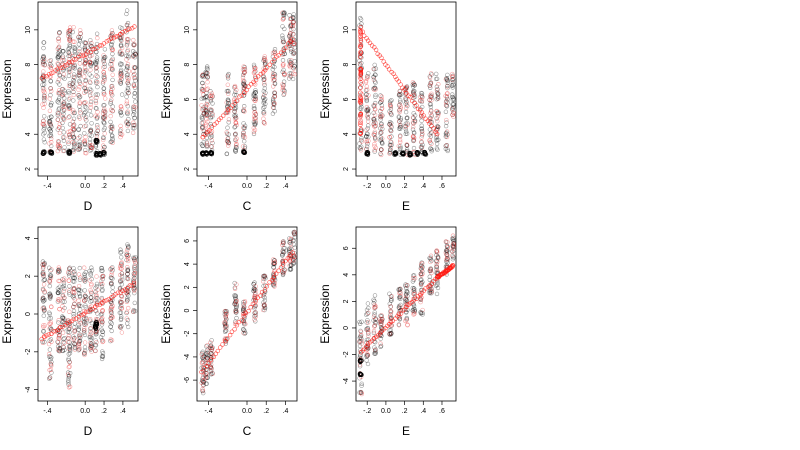 This screenshot has width=800, height=450. I want to click on y-tick-label: 6, so click(187, 241).